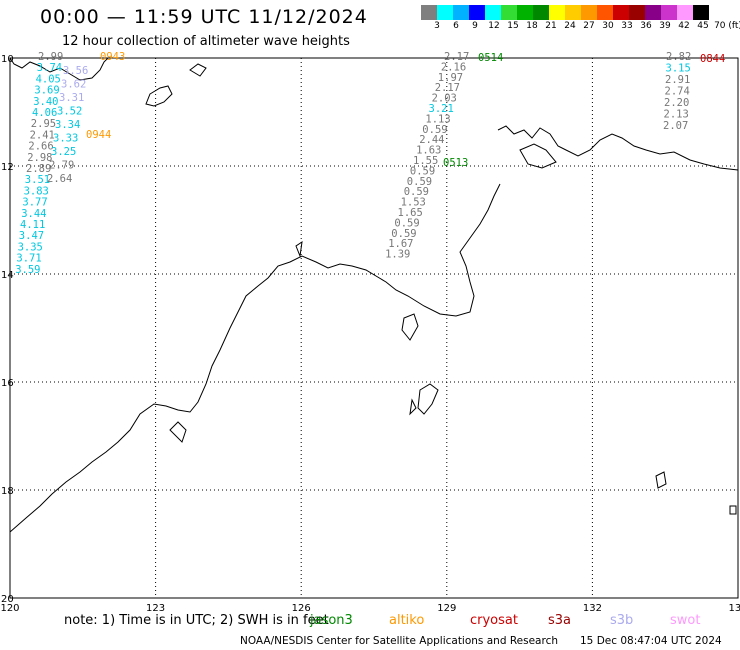  What do you see at coordinates (40, 147) in the screenshot?
I see `wave-height-value: 2.66` at bounding box center [40, 147].